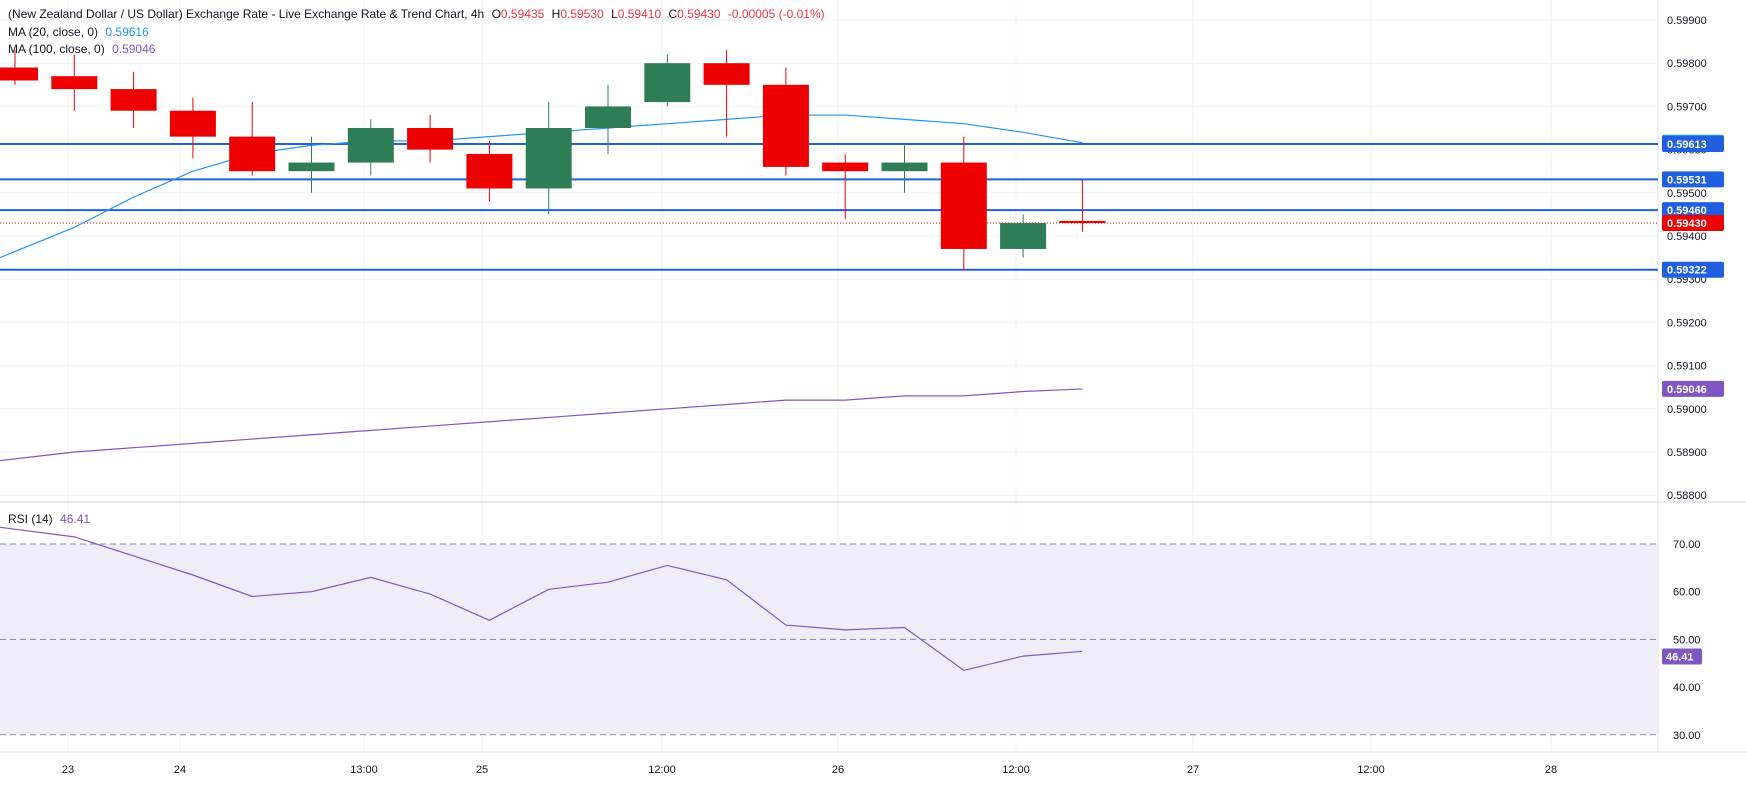 Image resolution: width=1746 pixels, height=787 pixels. Describe the element at coordinates (1687, 224) in the screenshot. I see `price-label-text: 0.59430` at that location.